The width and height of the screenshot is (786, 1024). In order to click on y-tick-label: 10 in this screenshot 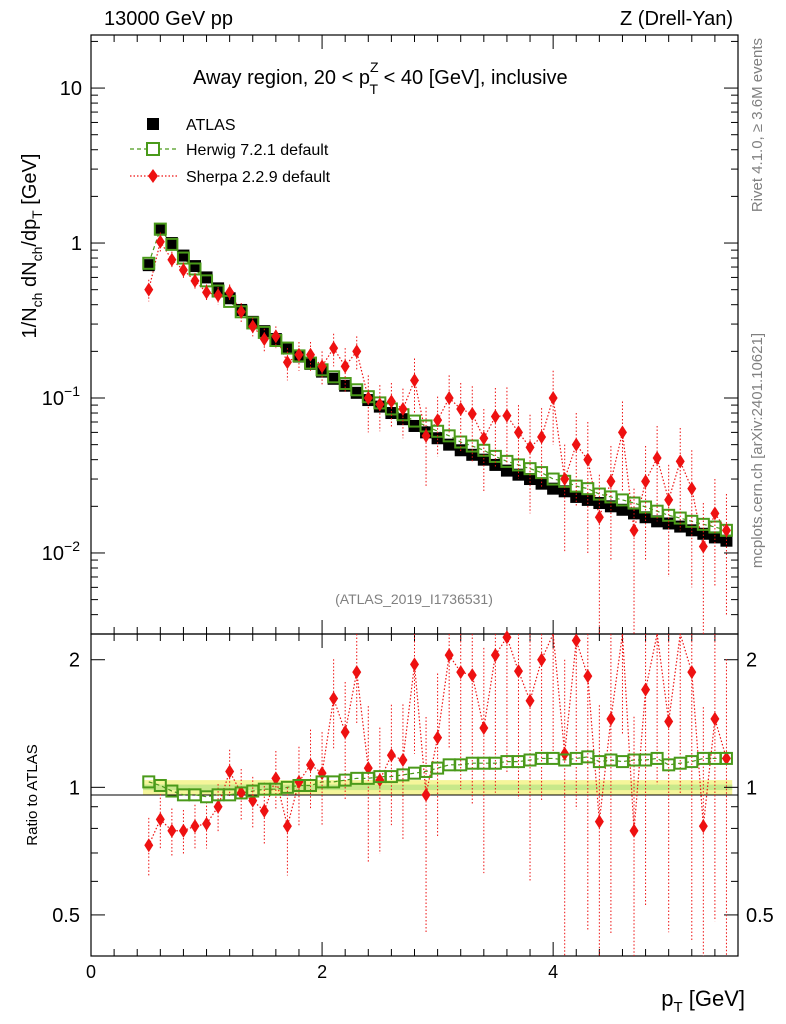, I will do `click(71, 89)`.